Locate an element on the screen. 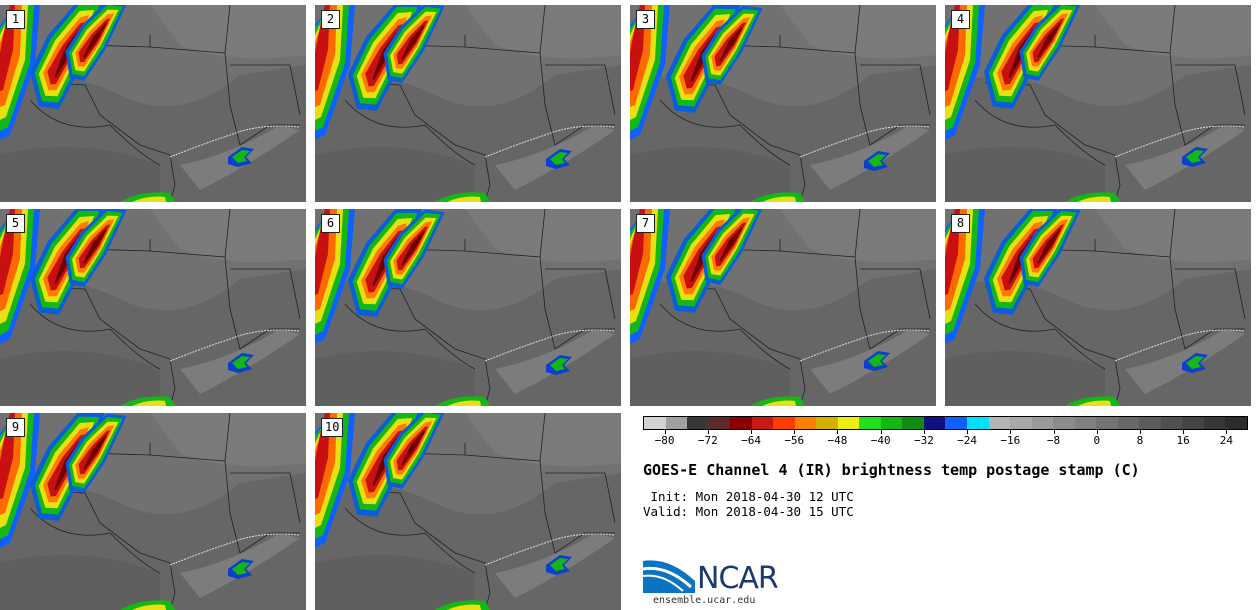 The image size is (1260, 610). panel-number: 4 is located at coordinates (960, 19).